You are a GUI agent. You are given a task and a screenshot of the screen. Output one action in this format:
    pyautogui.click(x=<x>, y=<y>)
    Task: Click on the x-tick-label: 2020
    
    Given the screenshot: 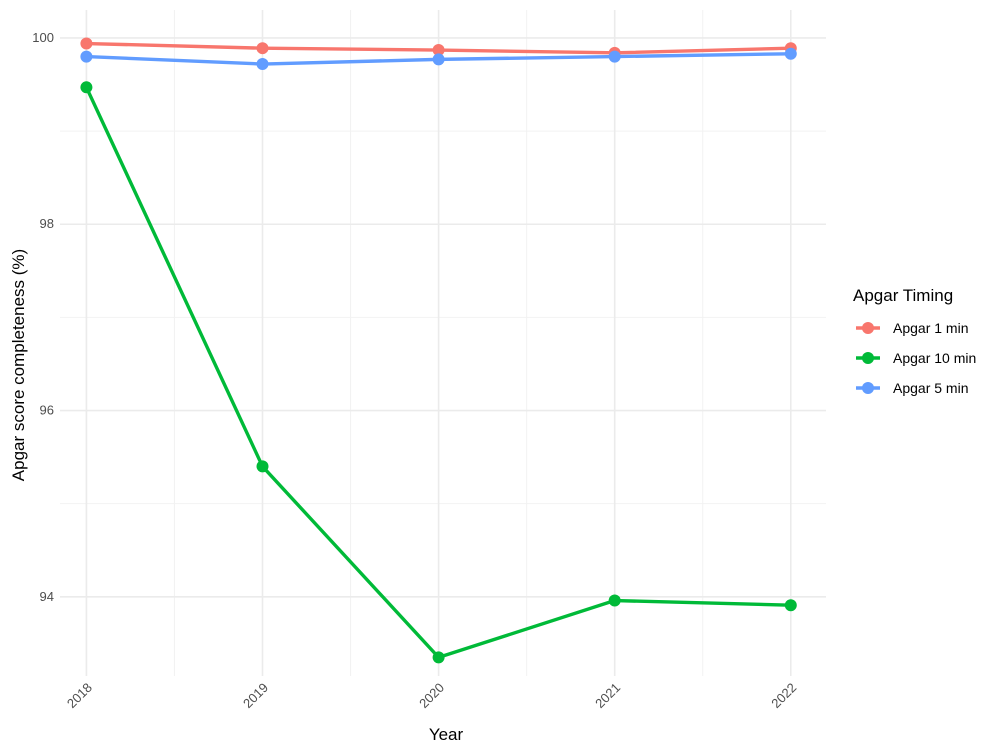 What is the action you would take?
    pyautogui.click(x=431, y=695)
    